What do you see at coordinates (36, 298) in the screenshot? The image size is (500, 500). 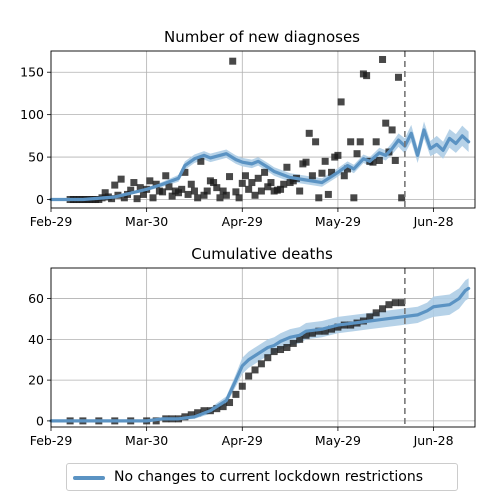 I see `y-tick-label: 60` at bounding box center [36, 298].